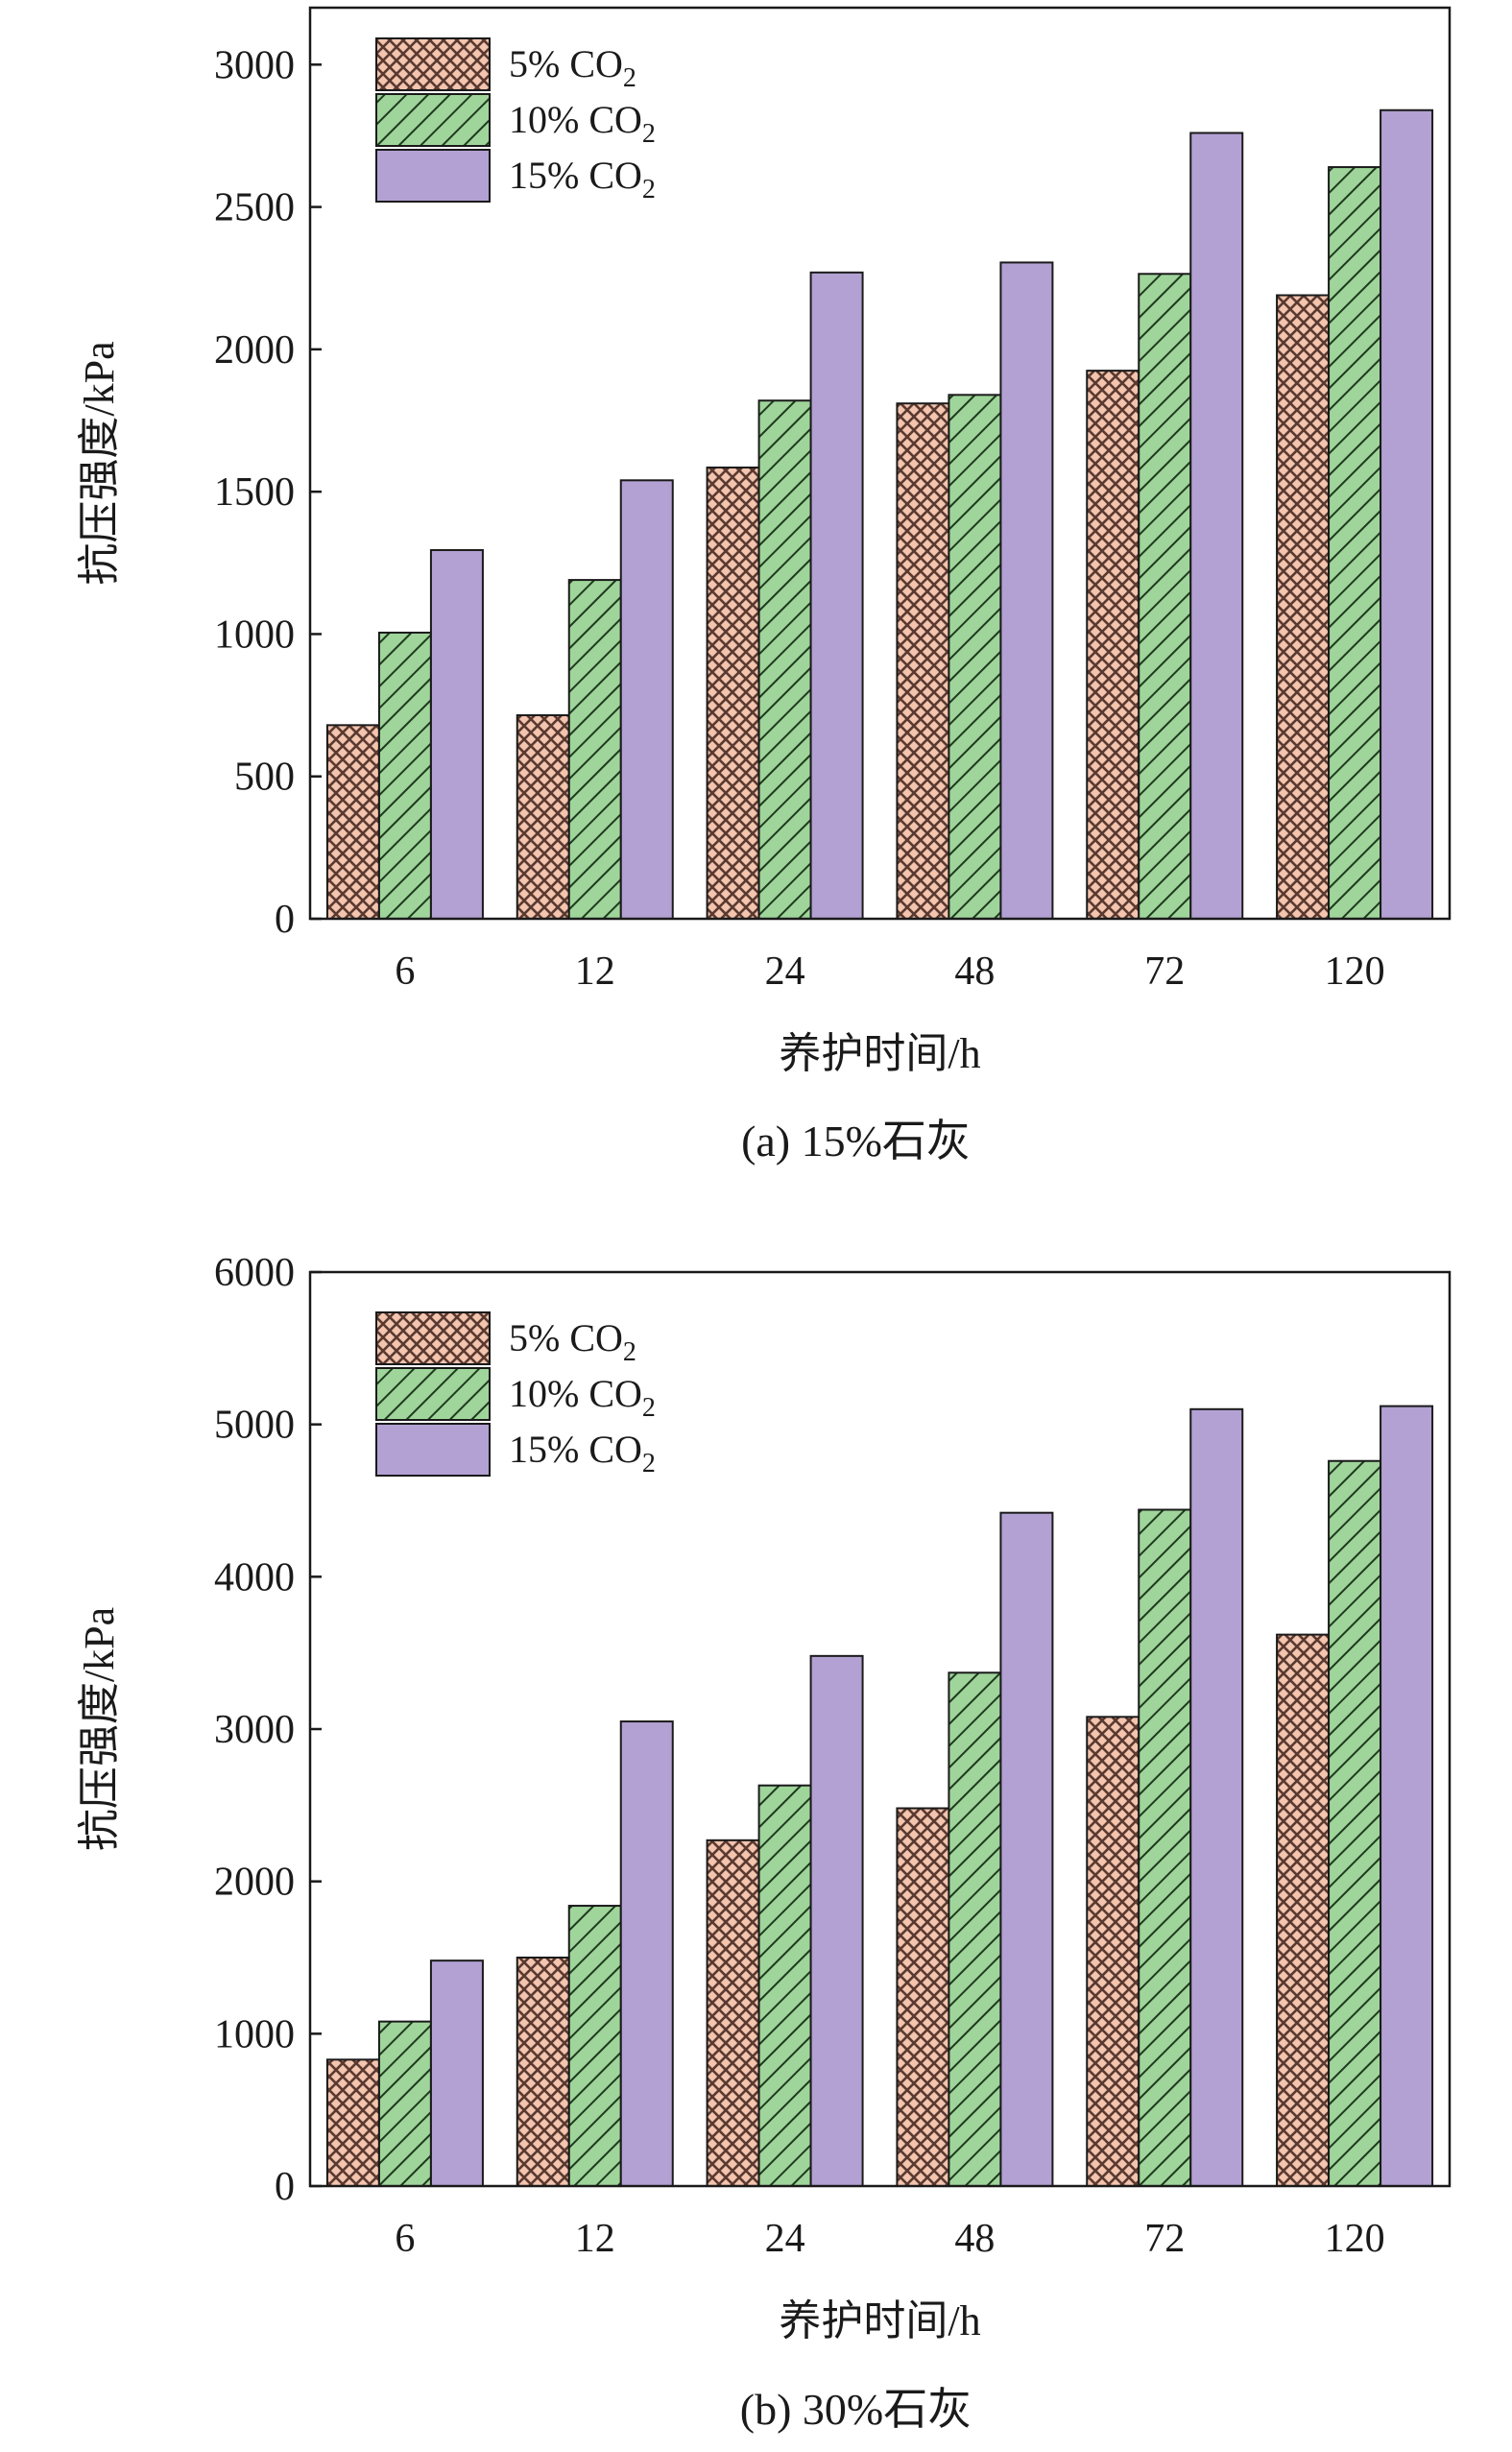 Image resolution: width=1512 pixels, height=2452 pixels. Describe the element at coordinates (254, 1426) in the screenshot. I see `y-tick-label: 5000` at that location.